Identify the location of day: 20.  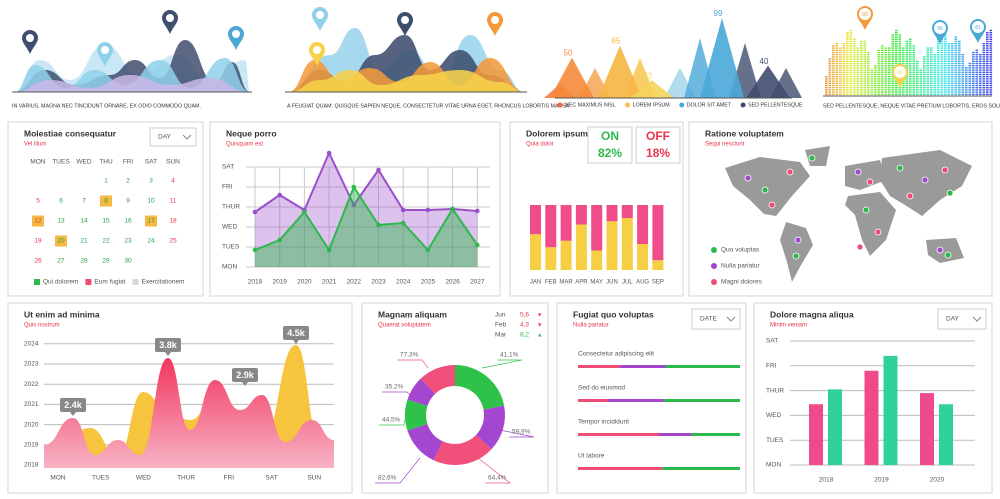
(61, 241).